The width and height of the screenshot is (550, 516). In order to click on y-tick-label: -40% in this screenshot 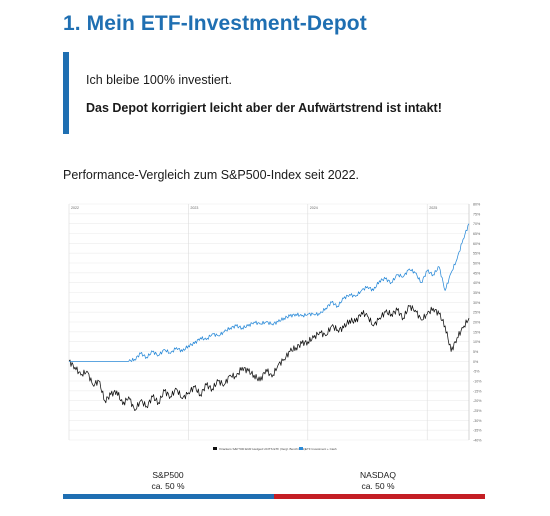, I will do `click(477, 441)`.